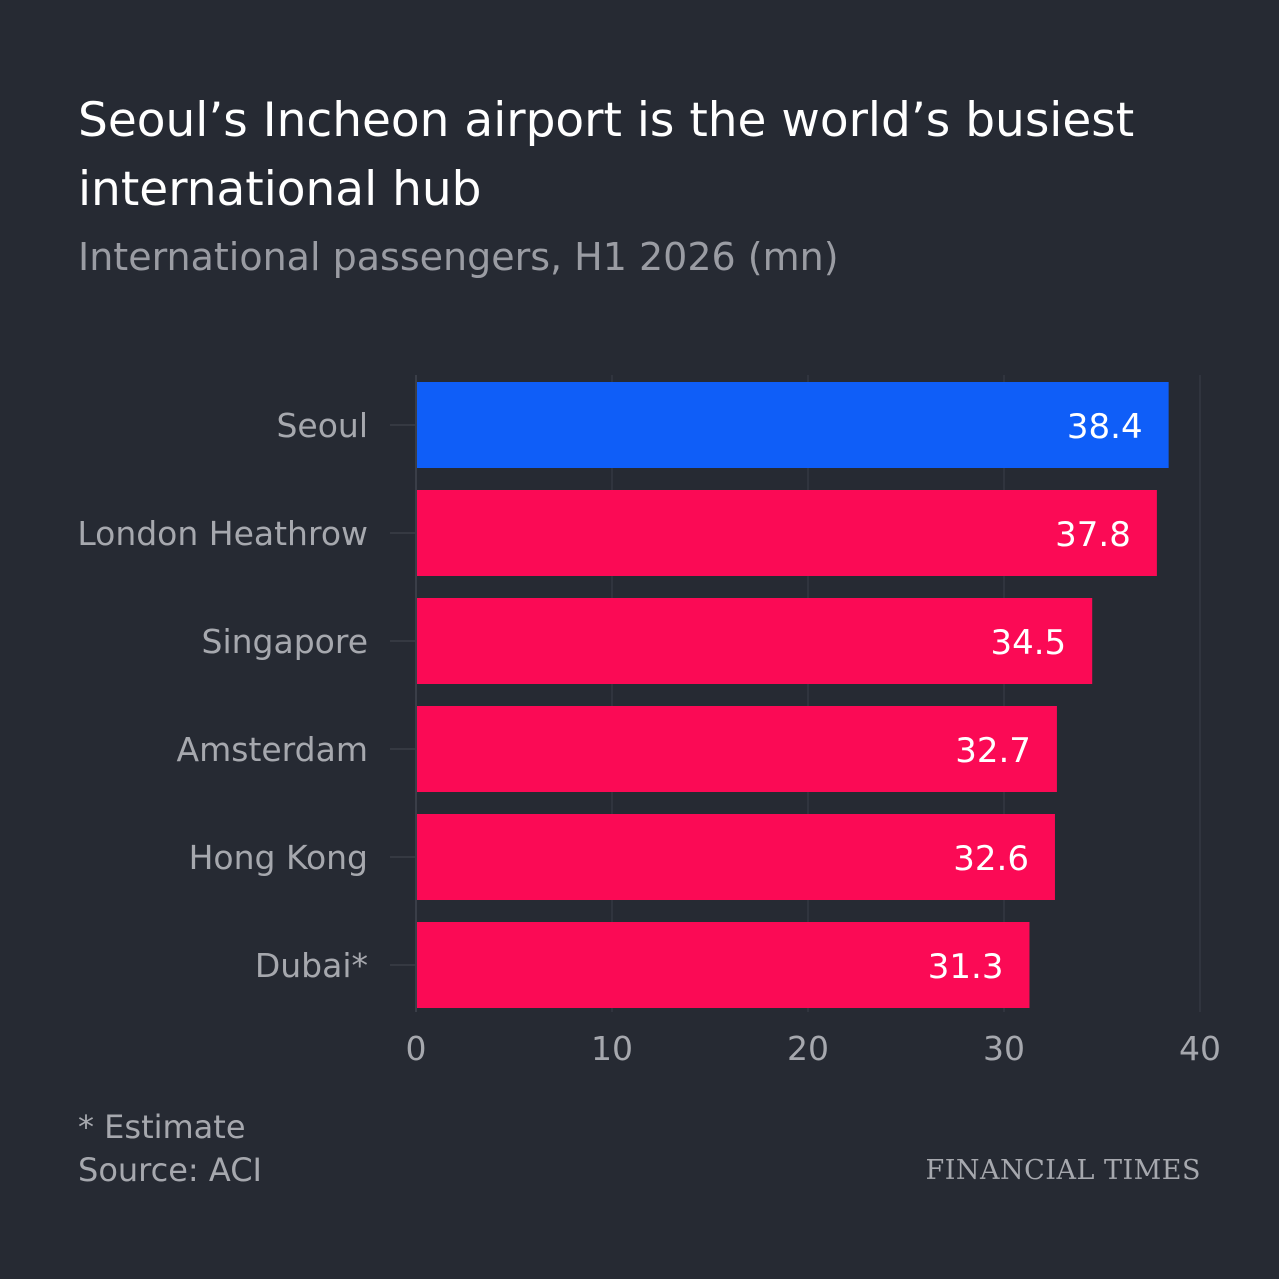  What do you see at coordinates (170, 1170) in the screenshot?
I see `source-note: Source: ACI` at bounding box center [170, 1170].